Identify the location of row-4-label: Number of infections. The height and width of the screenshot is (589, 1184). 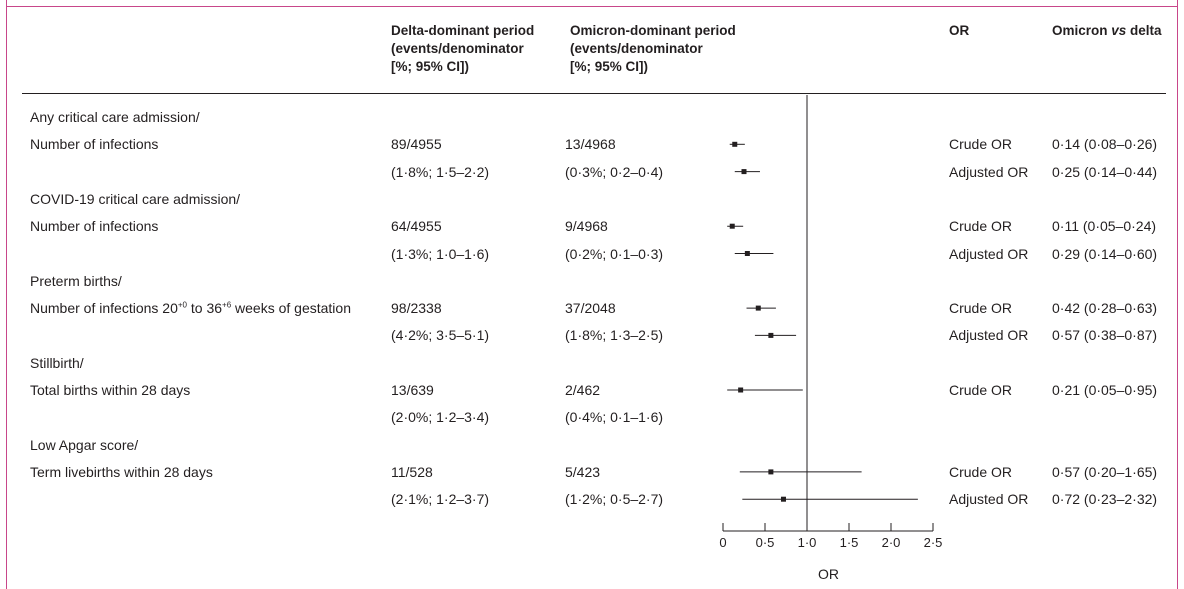
(94, 226).